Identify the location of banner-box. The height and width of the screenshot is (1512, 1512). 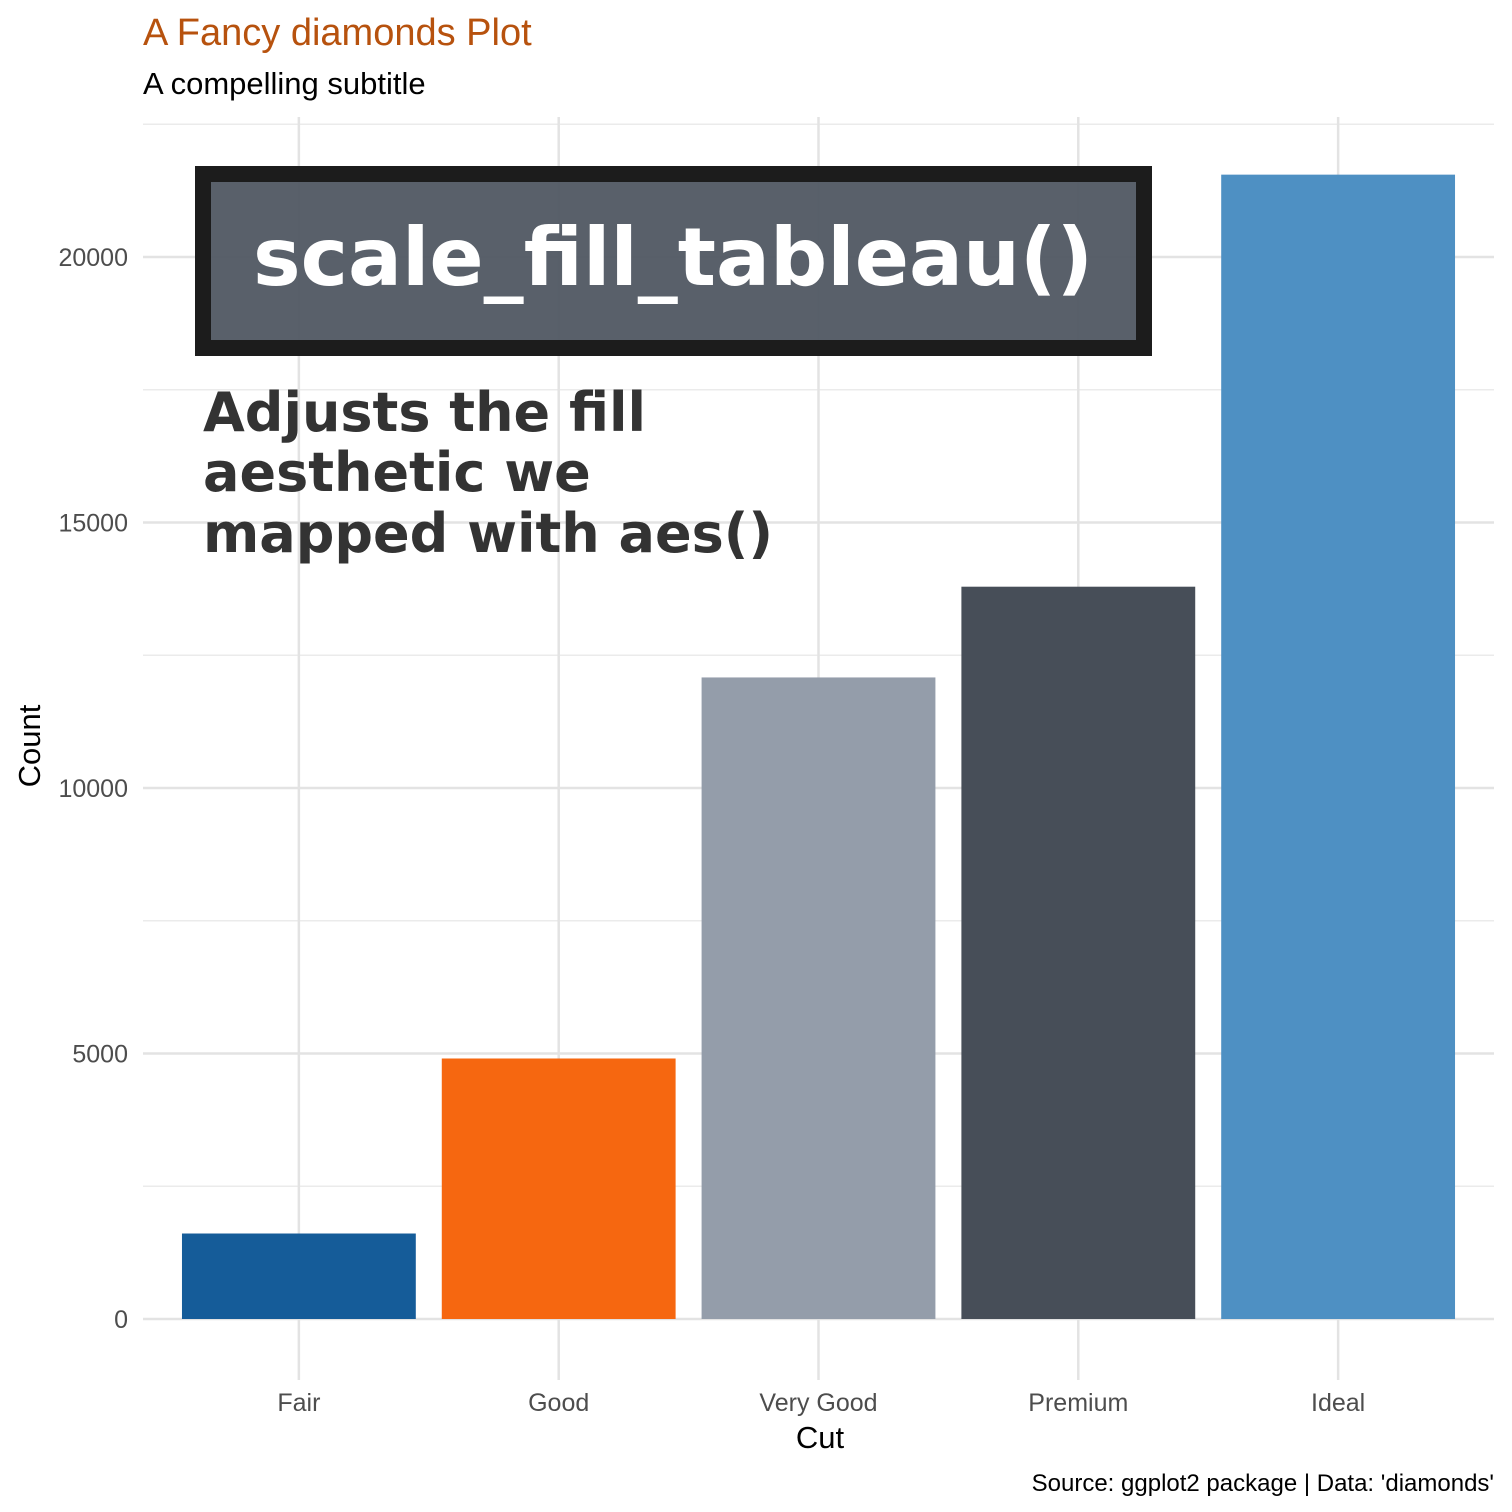
(673, 261).